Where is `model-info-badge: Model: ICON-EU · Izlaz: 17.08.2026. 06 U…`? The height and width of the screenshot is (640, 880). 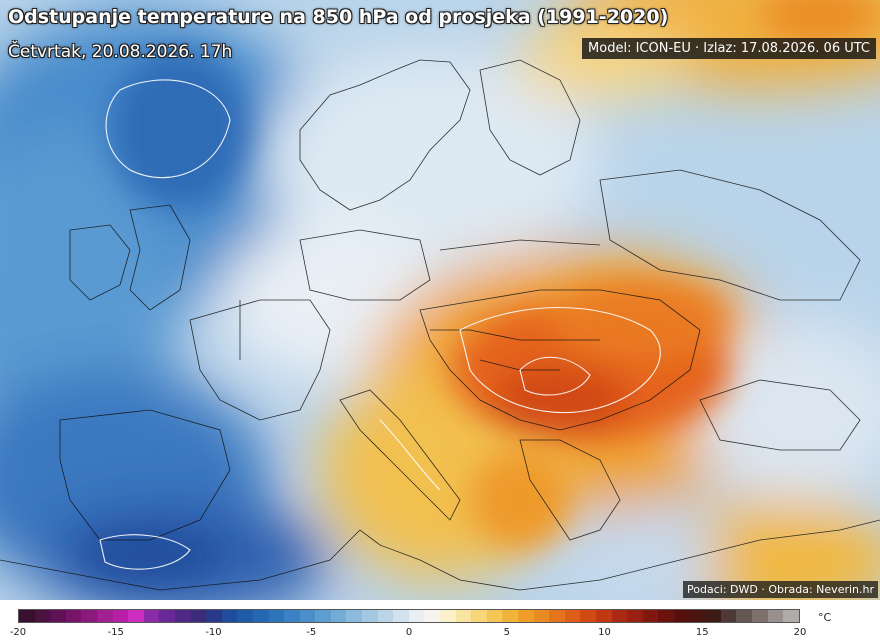 model-info-badge: Model: ICON-EU · Izlaz: 17.08.2026. 06 U… is located at coordinates (729, 48).